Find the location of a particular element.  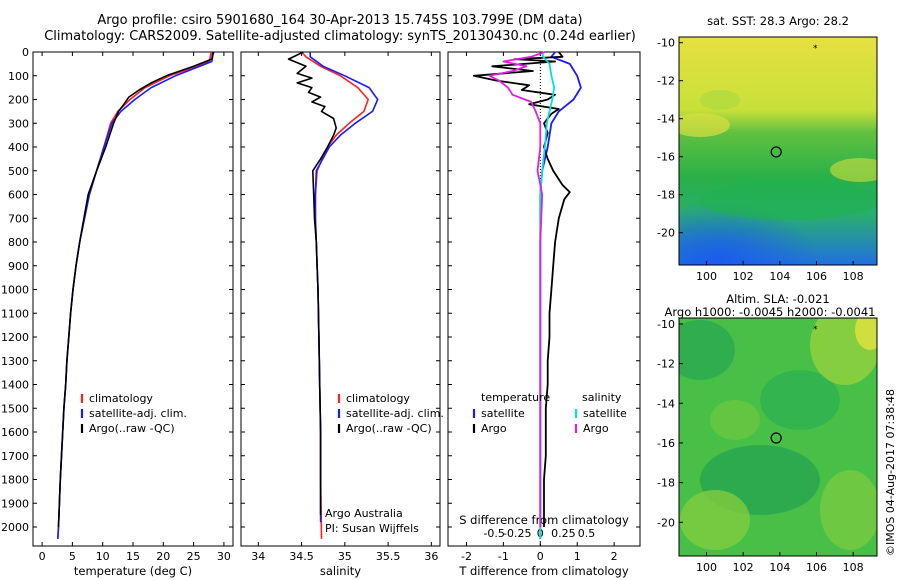

depth-tick-label: 1000 is located at coordinates (15, 290).